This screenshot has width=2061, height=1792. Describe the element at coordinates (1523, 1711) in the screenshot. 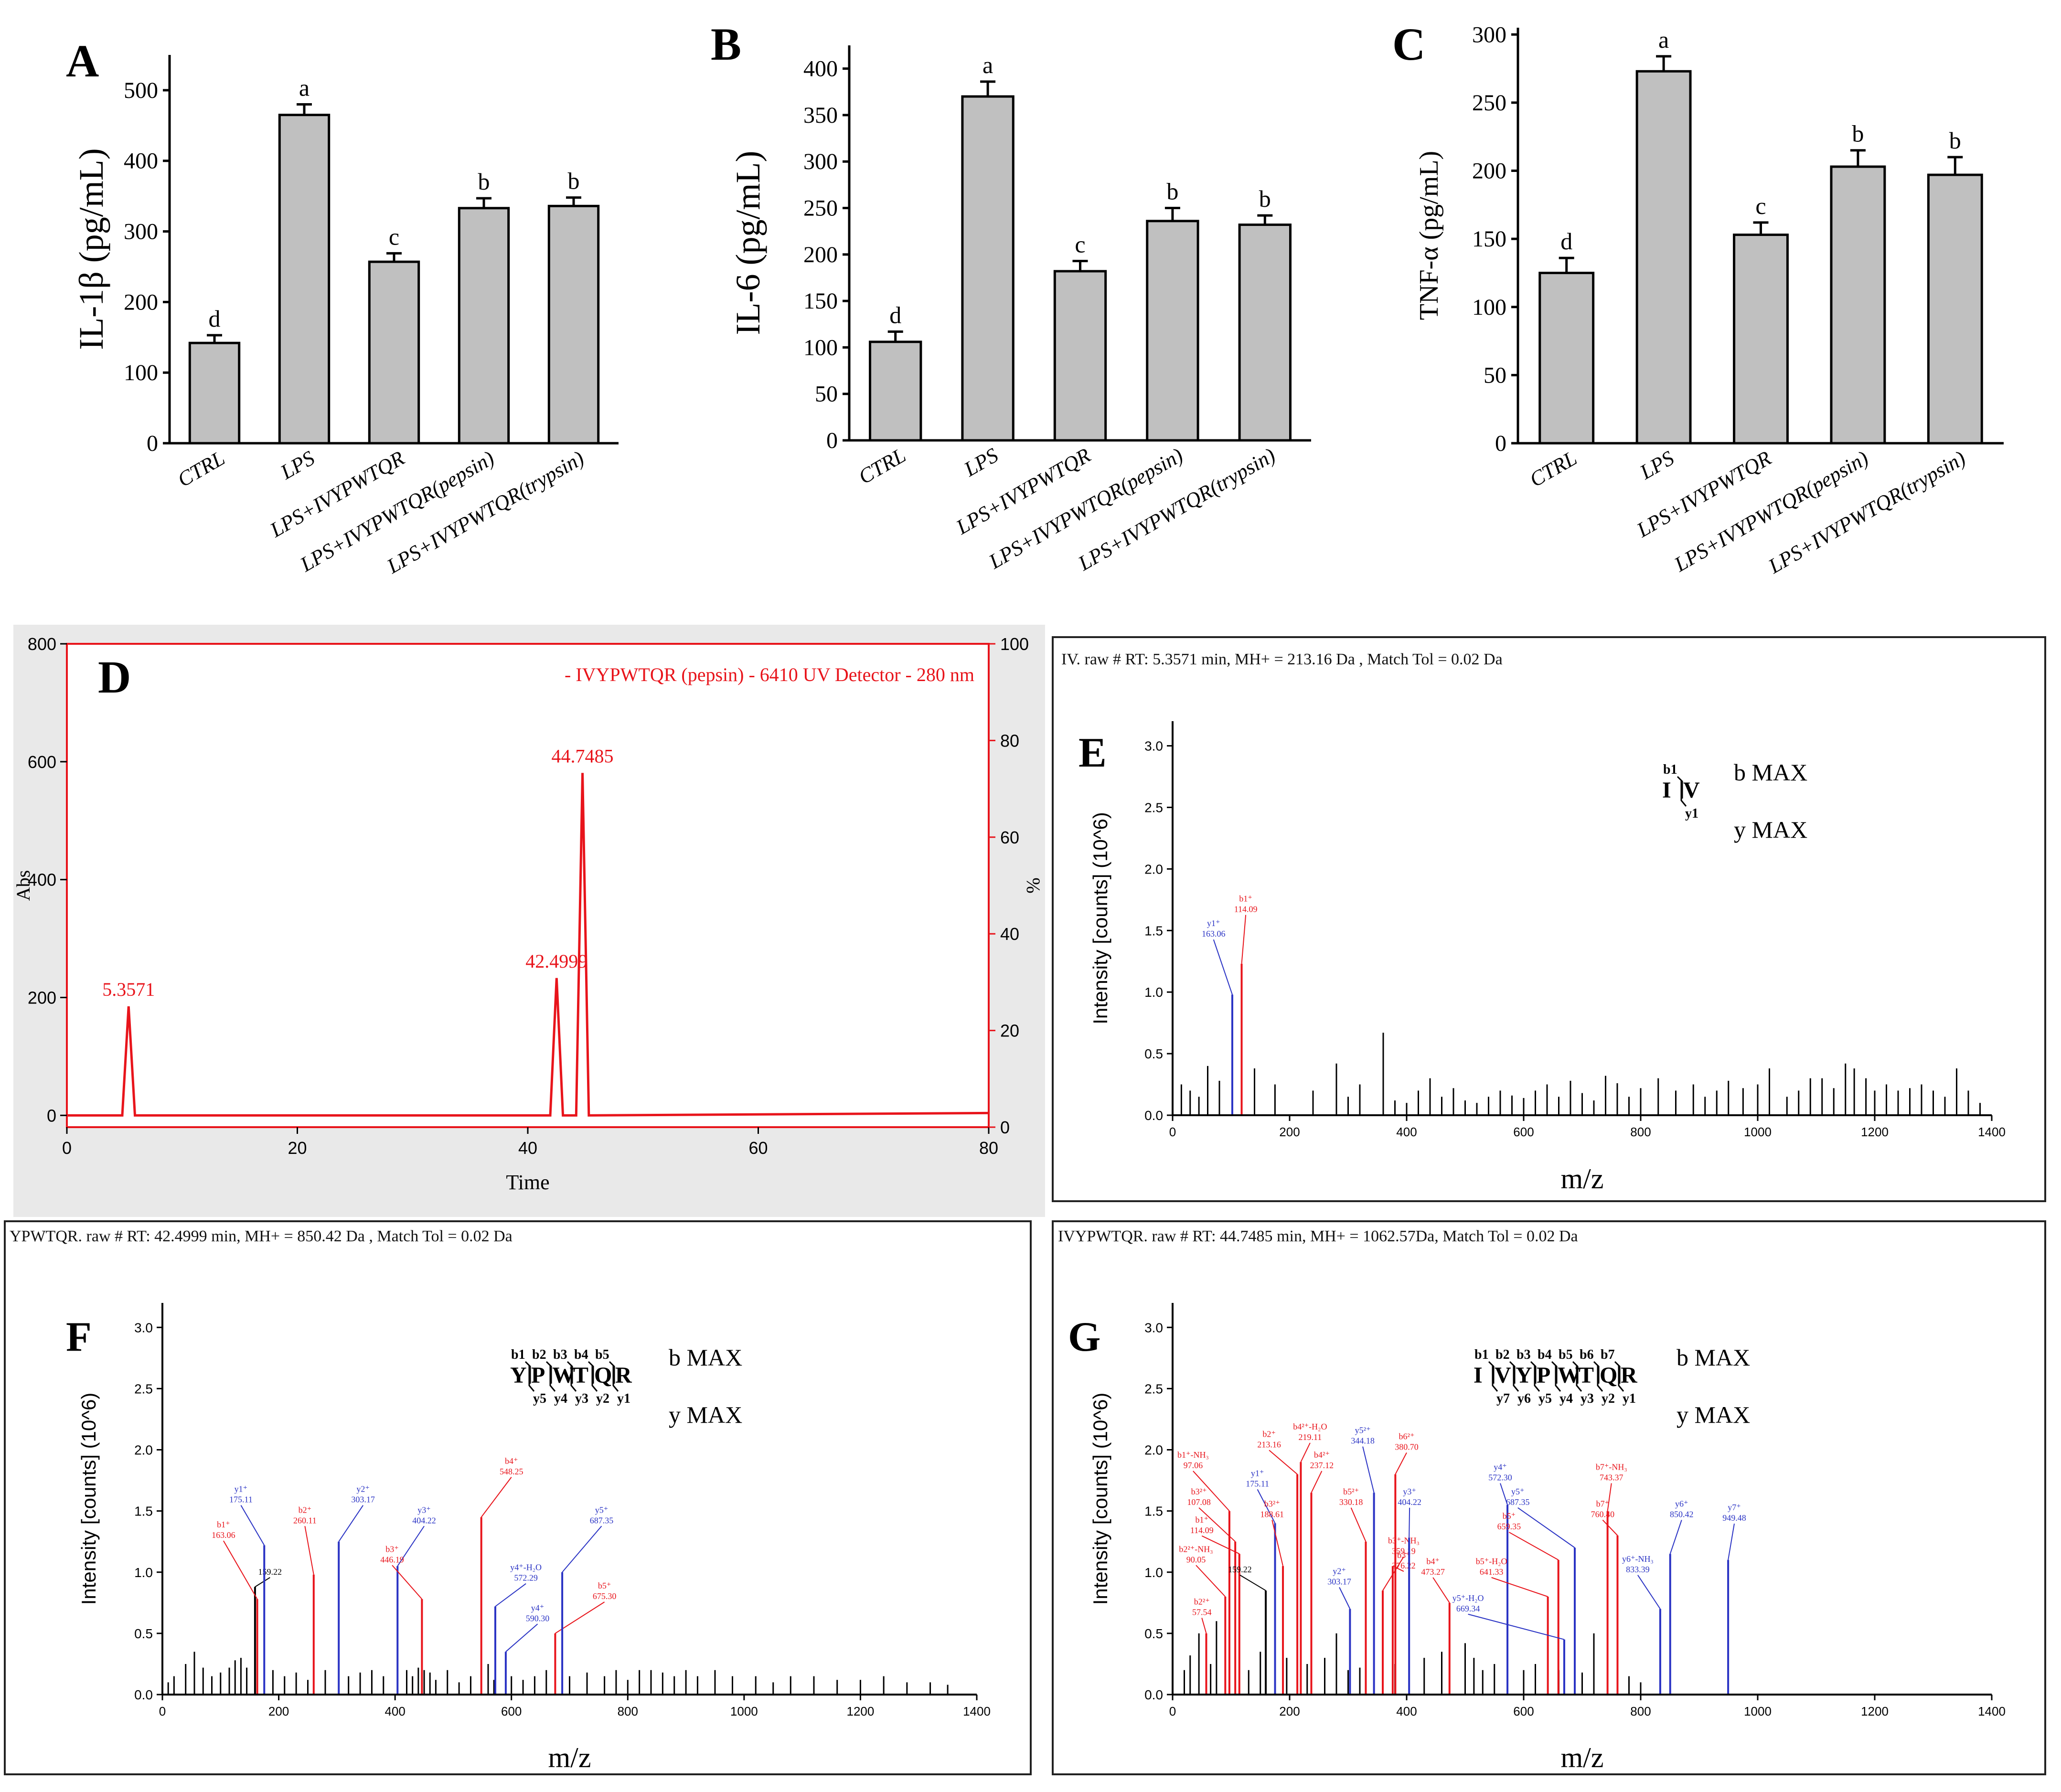

I see `x-tick-label: 600` at that location.